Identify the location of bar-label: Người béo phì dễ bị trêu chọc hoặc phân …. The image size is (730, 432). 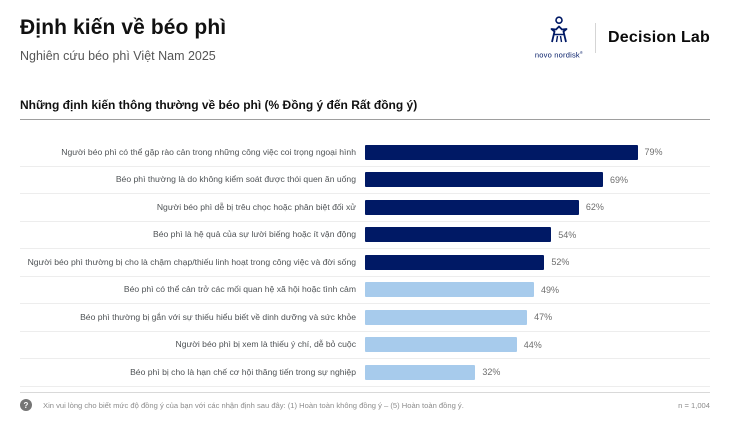
(256, 206).